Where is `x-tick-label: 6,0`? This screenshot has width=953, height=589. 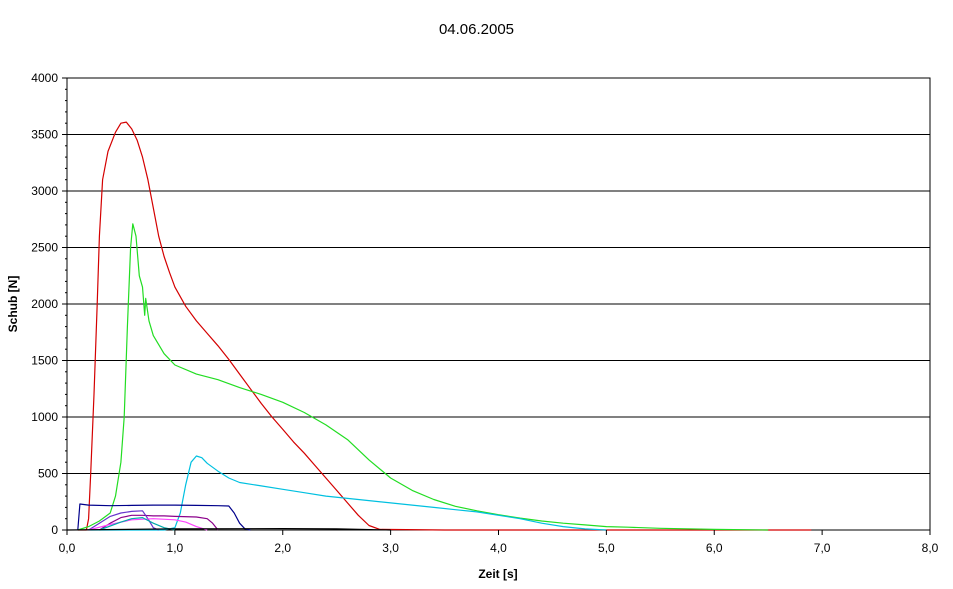
x-tick-label: 6,0 is located at coordinates (714, 548).